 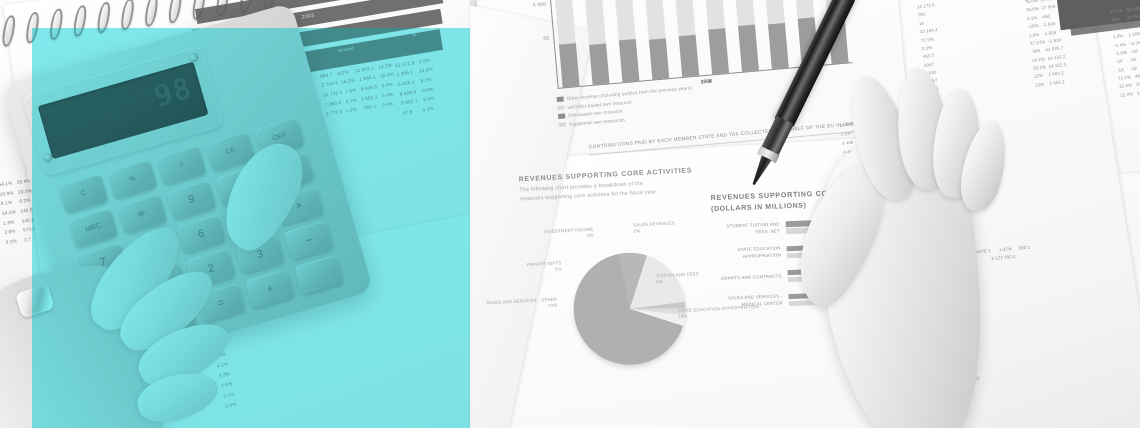 What do you see at coordinates (414, 35) in the screenshot?
I see `header-col-label: %` at bounding box center [414, 35].